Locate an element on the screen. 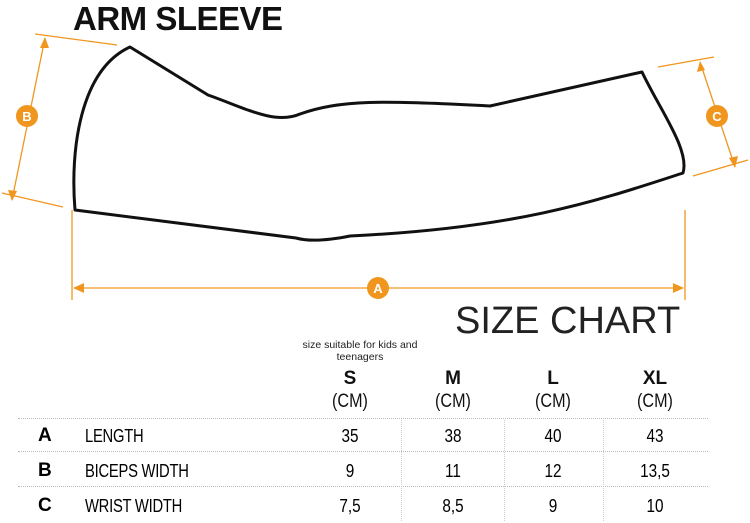 The width and height of the screenshot is (750, 523). size-header-m: M (CM) is located at coordinates (453, 391).